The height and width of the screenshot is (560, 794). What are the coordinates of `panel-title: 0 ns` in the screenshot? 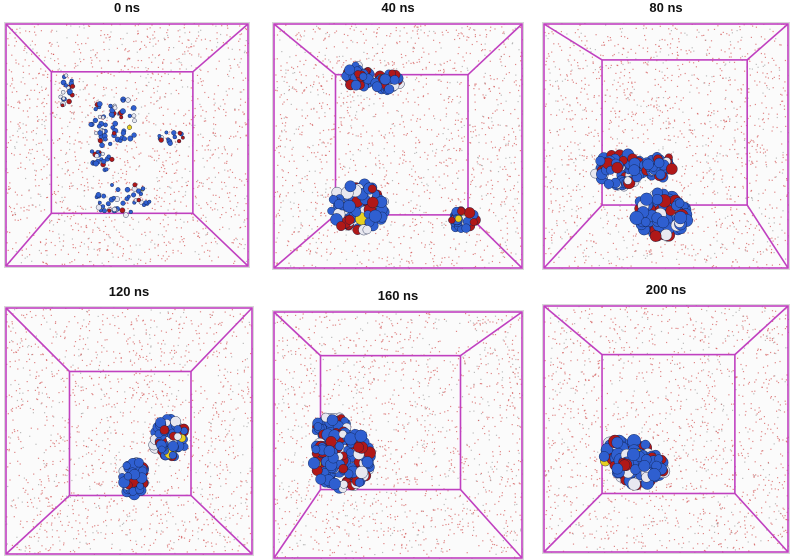 It's located at (126, 7).